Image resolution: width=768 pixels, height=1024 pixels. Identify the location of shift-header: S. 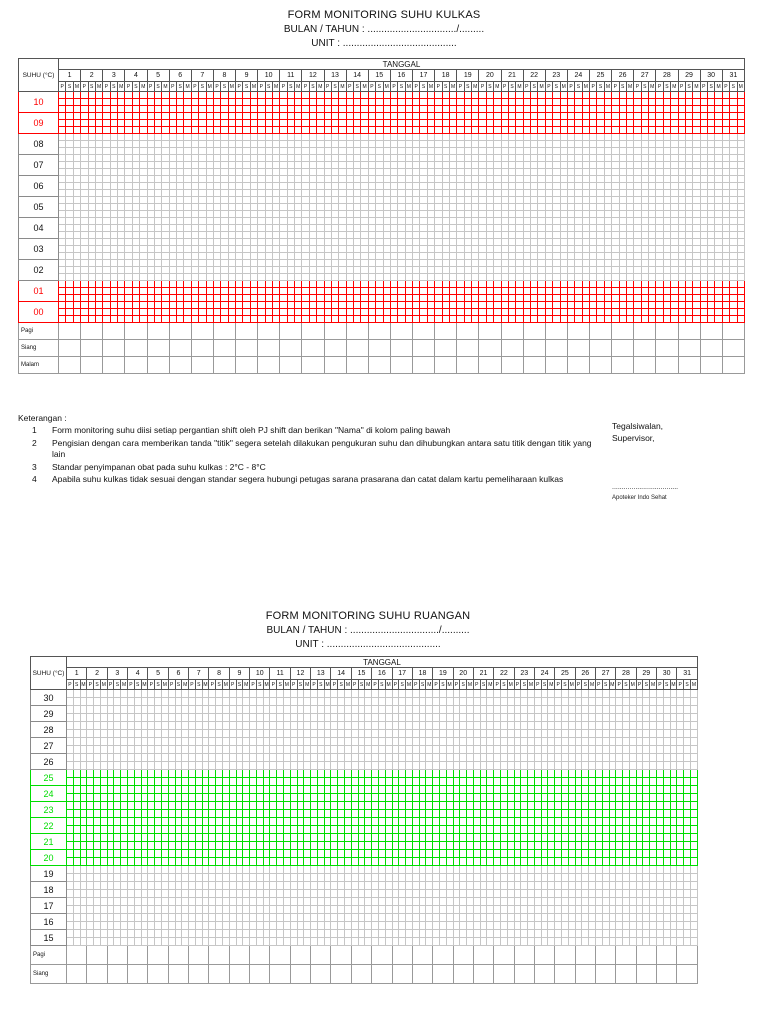
(711, 86).